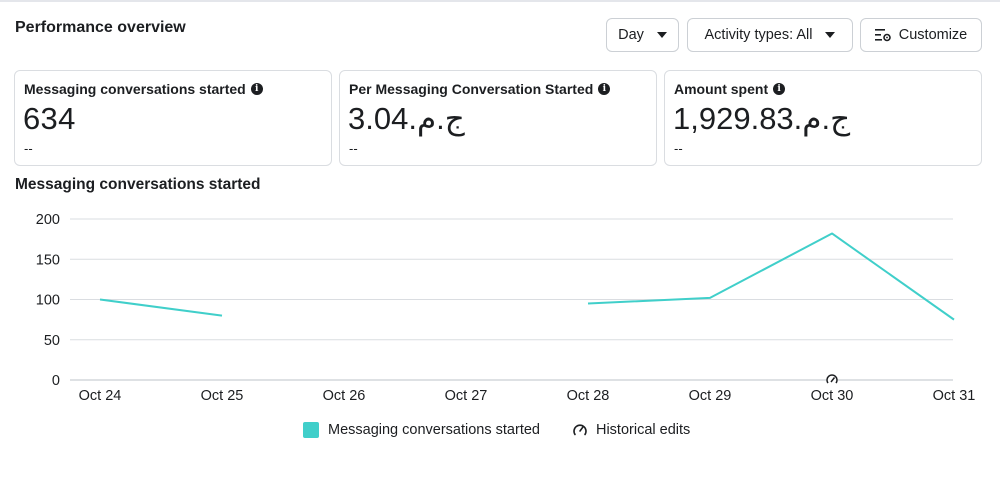 This screenshot has height=498, width=1000. What do you see at coordinates (406, 118) in the screenshot?
I see `metric-value: ج.م.3.04` at bounding box center [406, 118].